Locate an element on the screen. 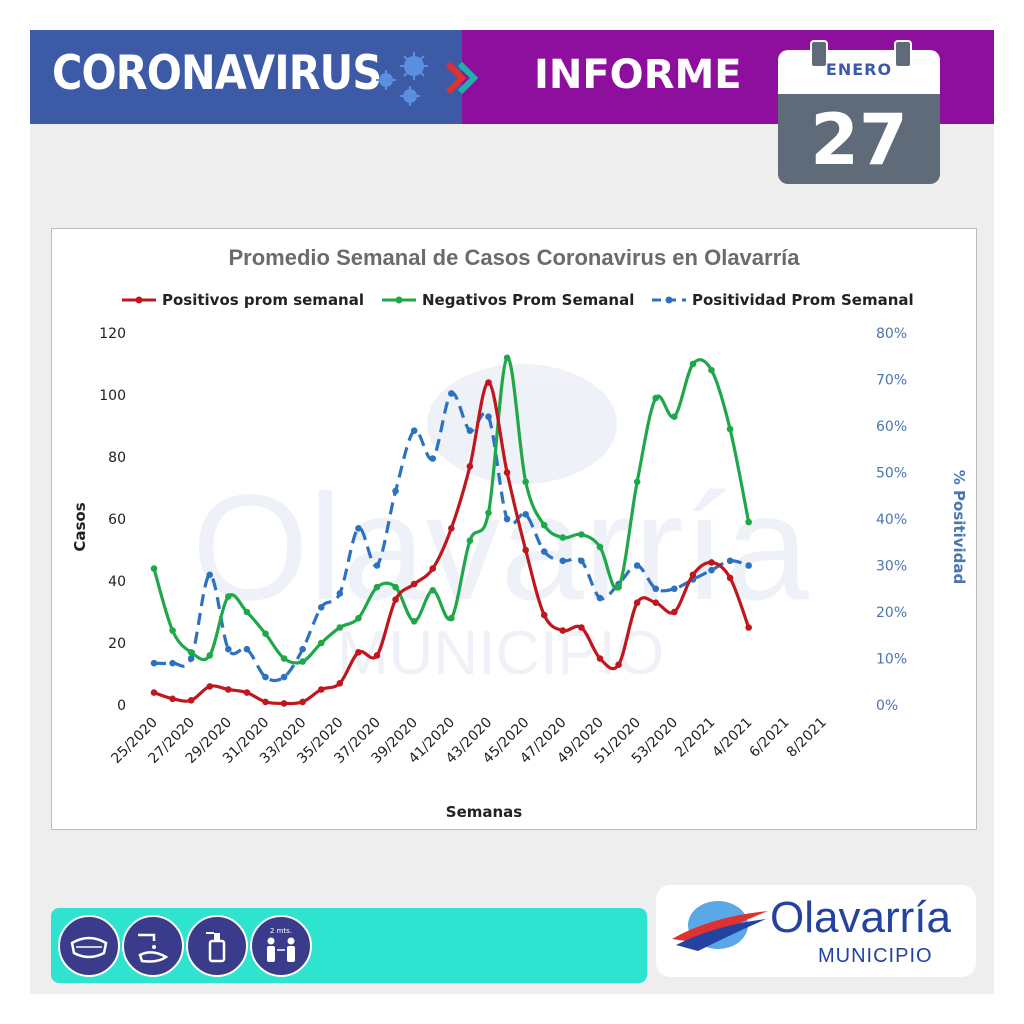 Image resolution: width=1024 pixels, height=1024 pixels. virus-icon is located at coordinates (427, 79).